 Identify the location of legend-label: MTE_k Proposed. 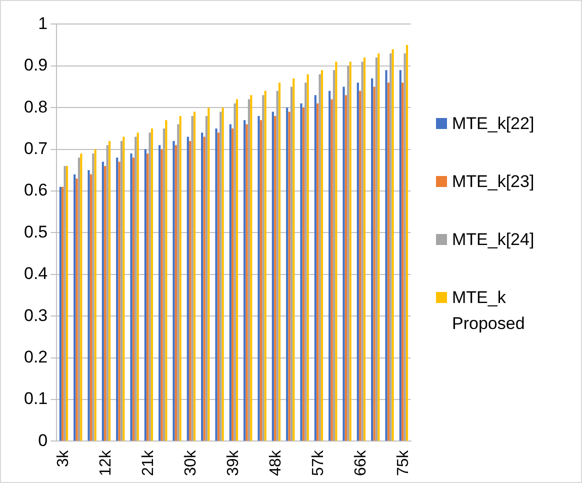
(489, 311).